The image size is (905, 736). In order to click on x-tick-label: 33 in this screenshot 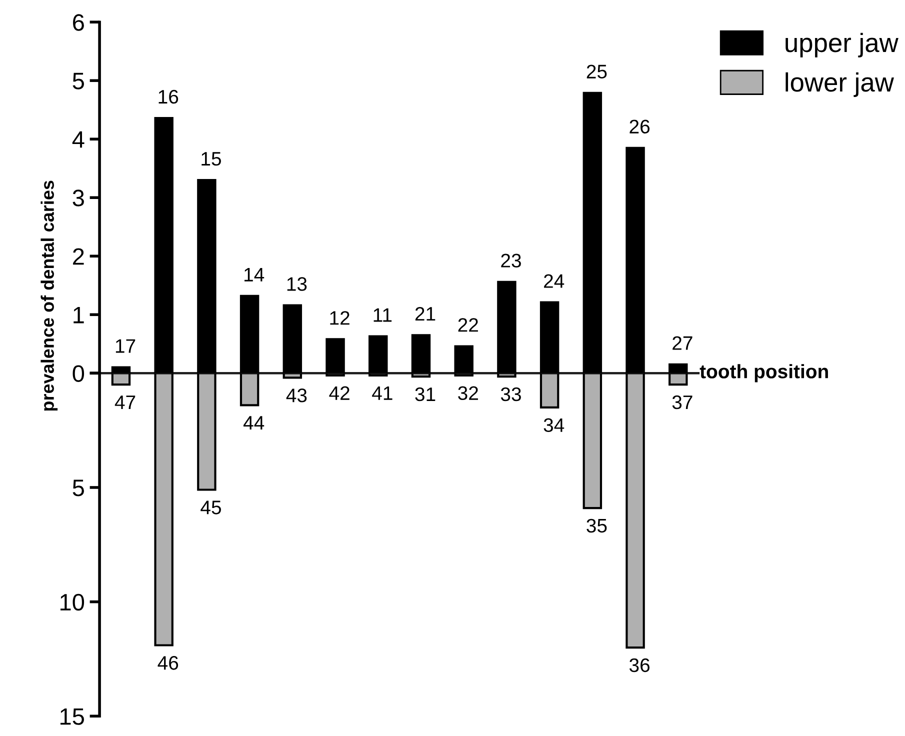, I will do `click(510, 394)`.